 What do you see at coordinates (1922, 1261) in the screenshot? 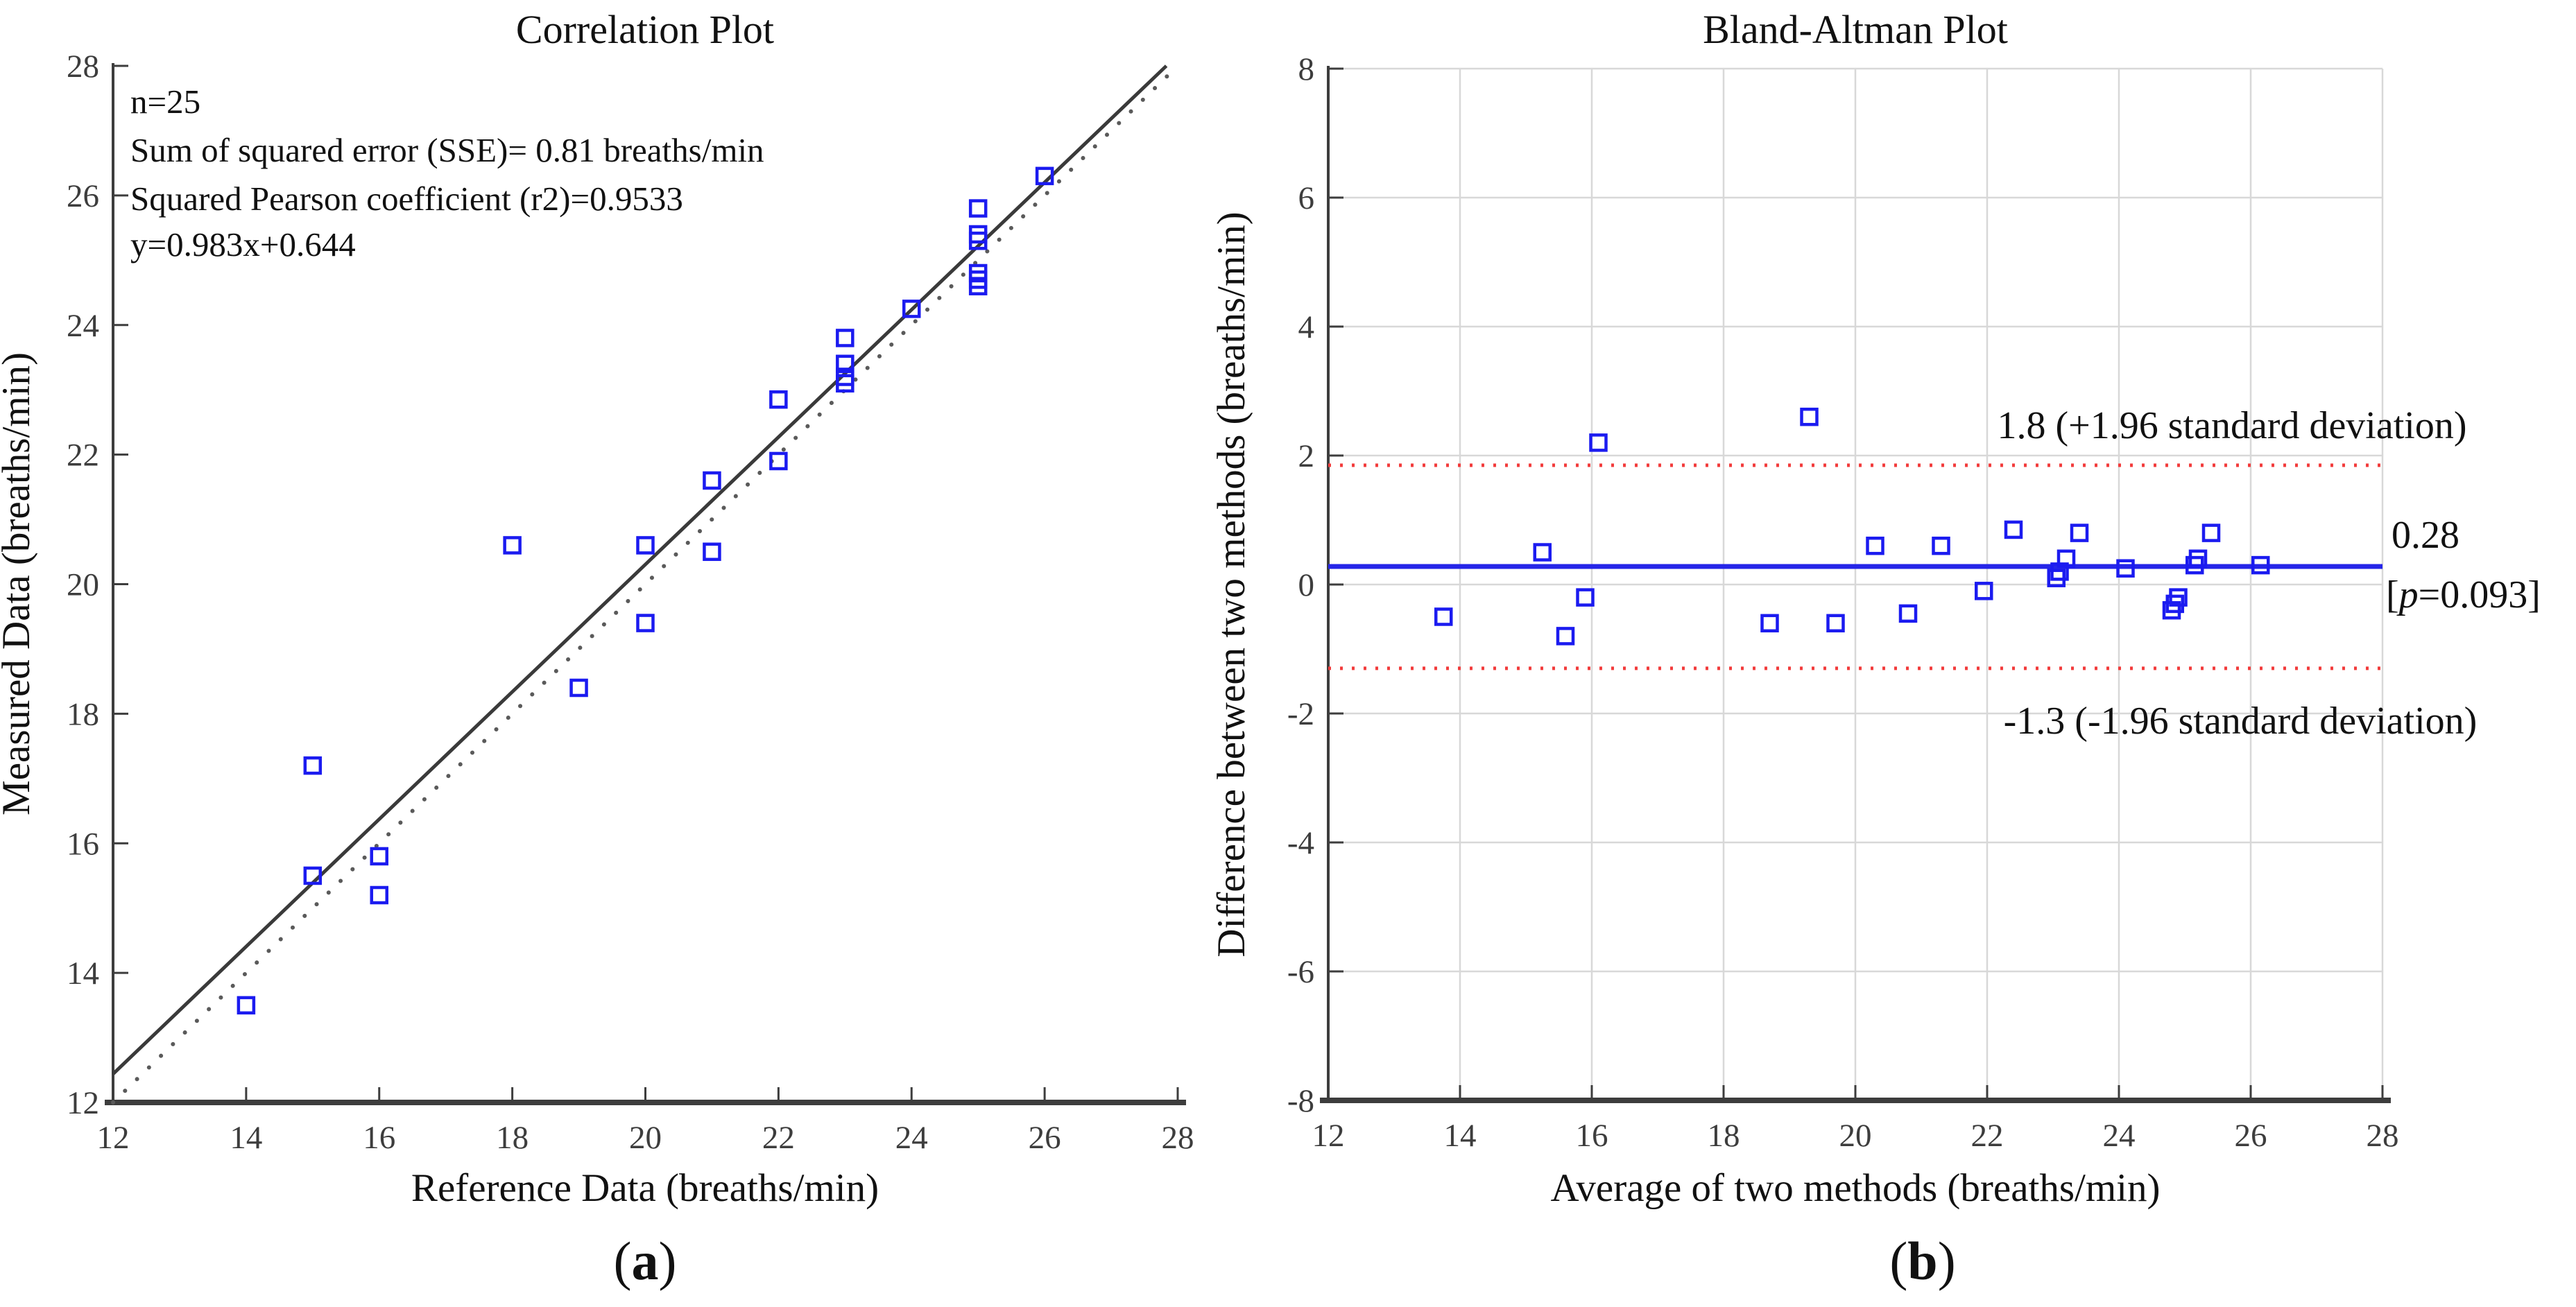
I see `caption-b: (b)` at bounding box center [1922, 1261].